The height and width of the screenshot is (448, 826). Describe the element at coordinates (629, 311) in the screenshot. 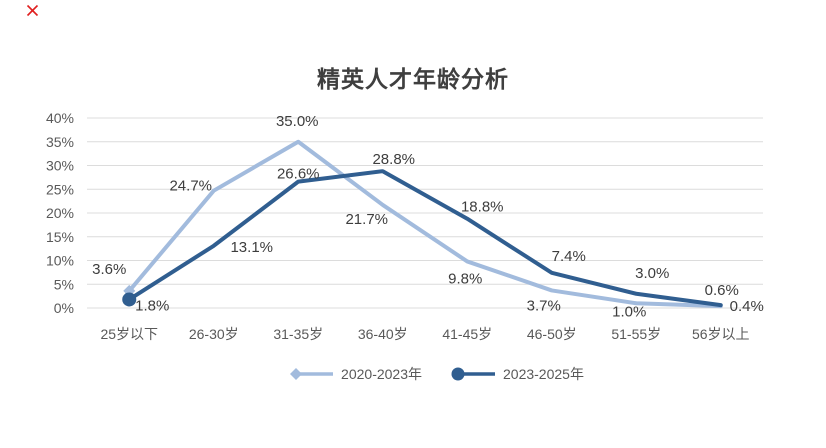

I see `data-label-0: 1.0%` at that location.